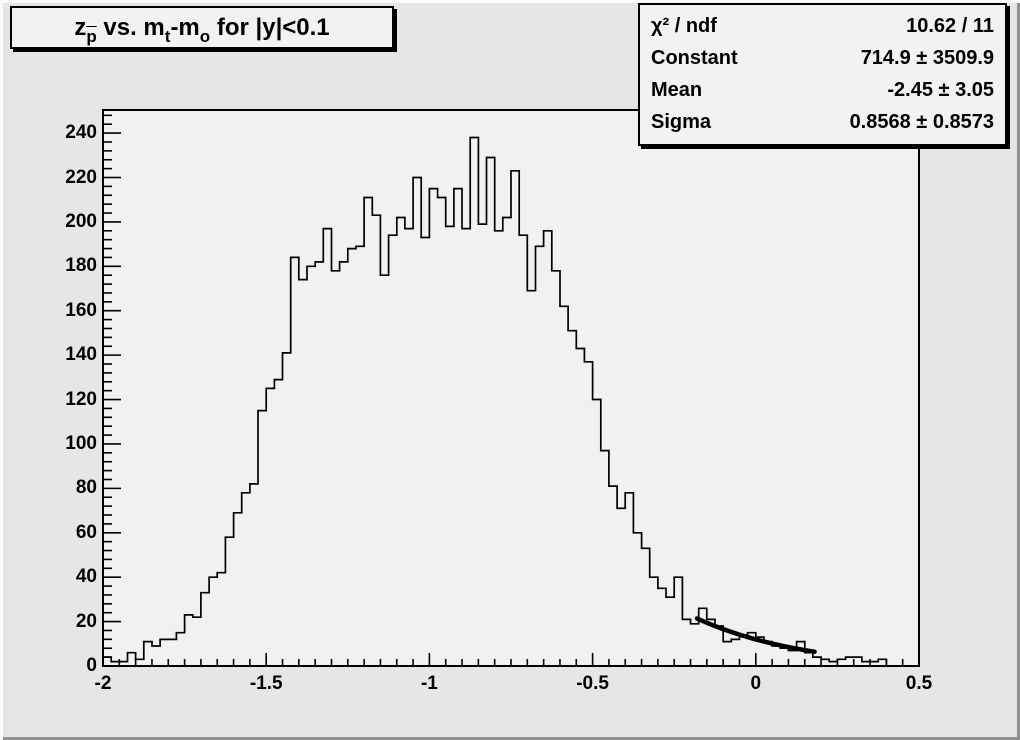 Image resolution: width=1020 pixels, height=740 pixels. What do you see at coordinates (681, 122) in the screenshot?
I see `stats-label-sigma: Sigma` at bounding box center [681, 122].